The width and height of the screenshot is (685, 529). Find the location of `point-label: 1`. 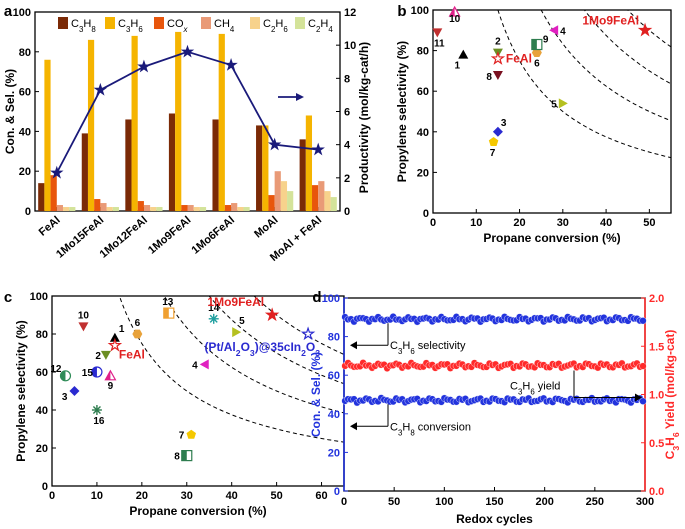

point-label: 1 is located at coordinates (122, 329).